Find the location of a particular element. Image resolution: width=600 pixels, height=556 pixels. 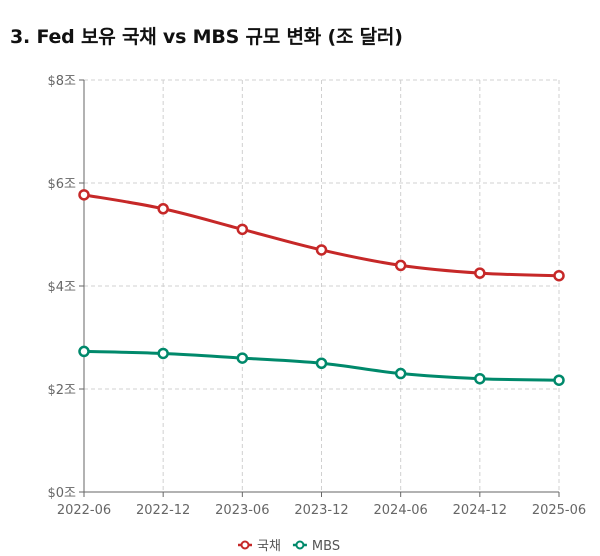

x-tick-label-5: 2024-12 is located at coordinates (480, 510).